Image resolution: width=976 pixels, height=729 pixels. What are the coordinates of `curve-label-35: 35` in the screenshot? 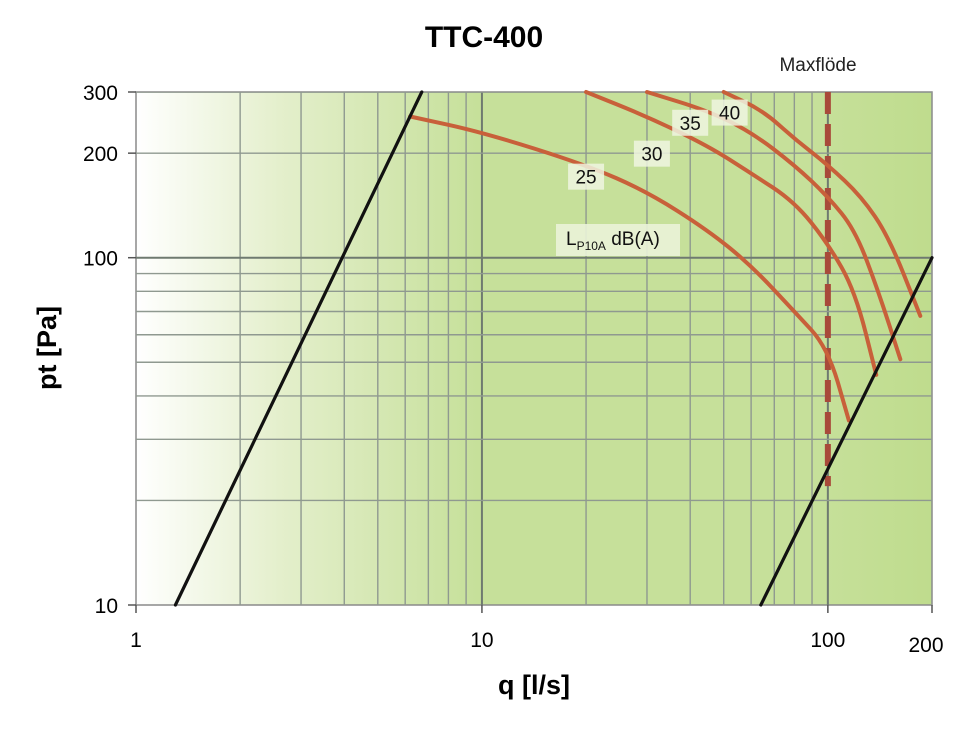 It's located at (690, 124).